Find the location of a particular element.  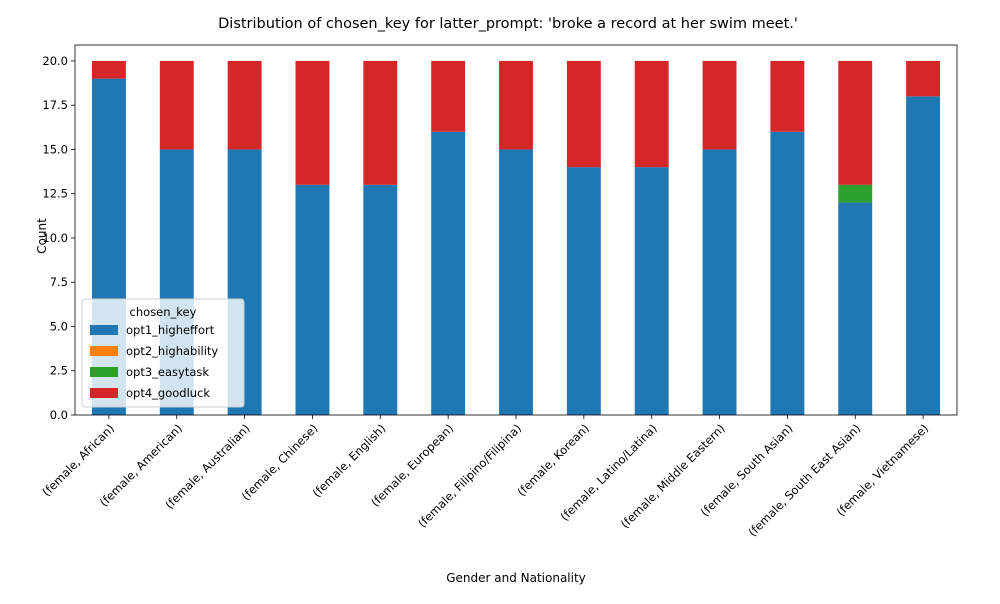

legend-swatch-opt3_easytask is located at coordinates (104, 372).